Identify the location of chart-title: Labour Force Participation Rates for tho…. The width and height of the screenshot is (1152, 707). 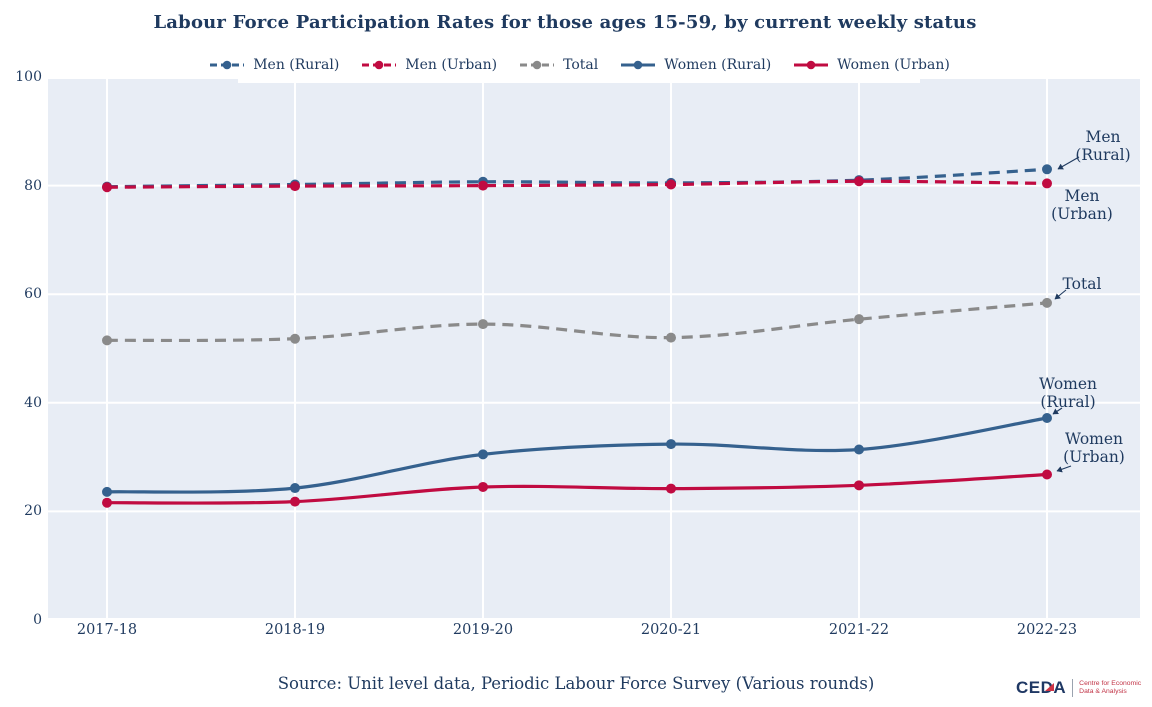
(565, 22).